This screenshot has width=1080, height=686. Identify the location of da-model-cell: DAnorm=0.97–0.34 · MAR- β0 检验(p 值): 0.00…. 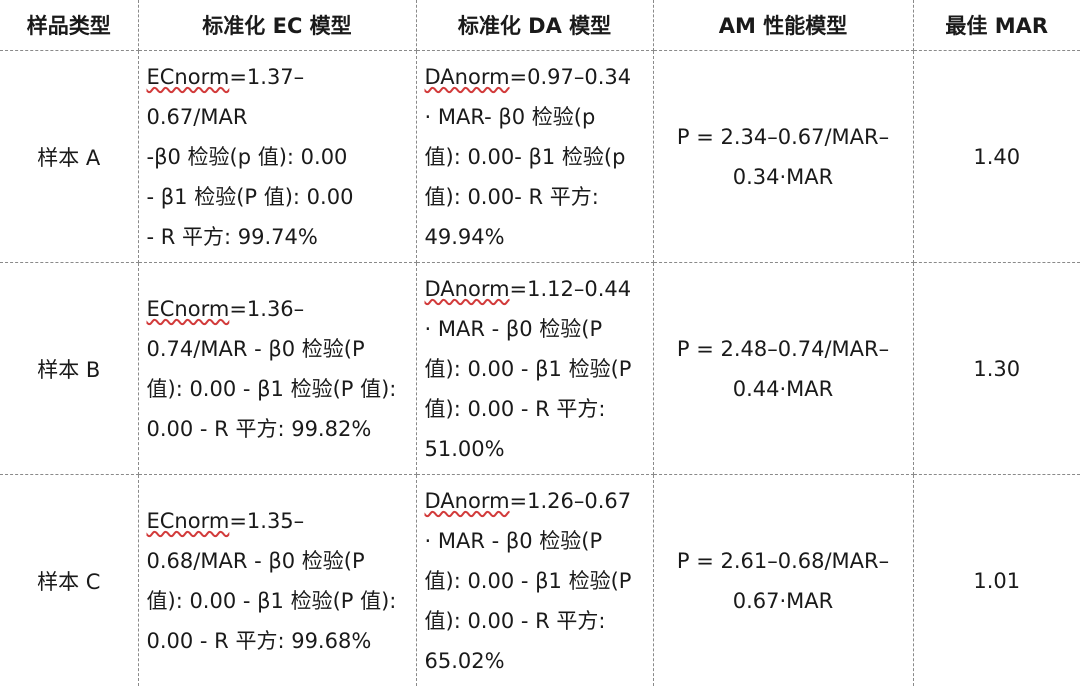
(534, 157).